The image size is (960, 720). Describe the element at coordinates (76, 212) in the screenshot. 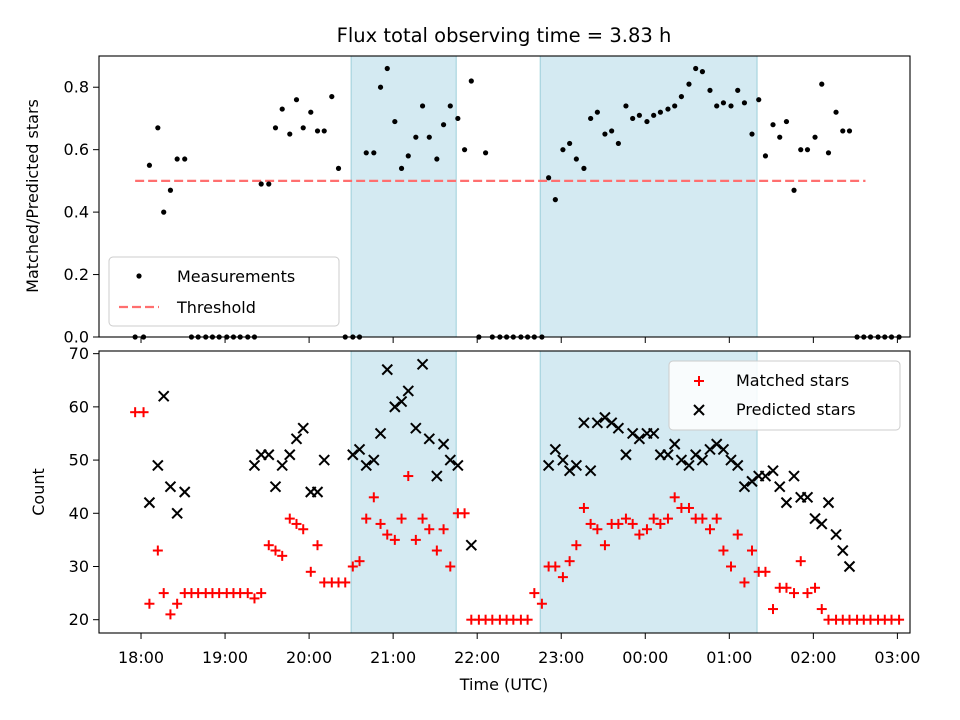

I see `y-tick-label: 0.4` at that location.